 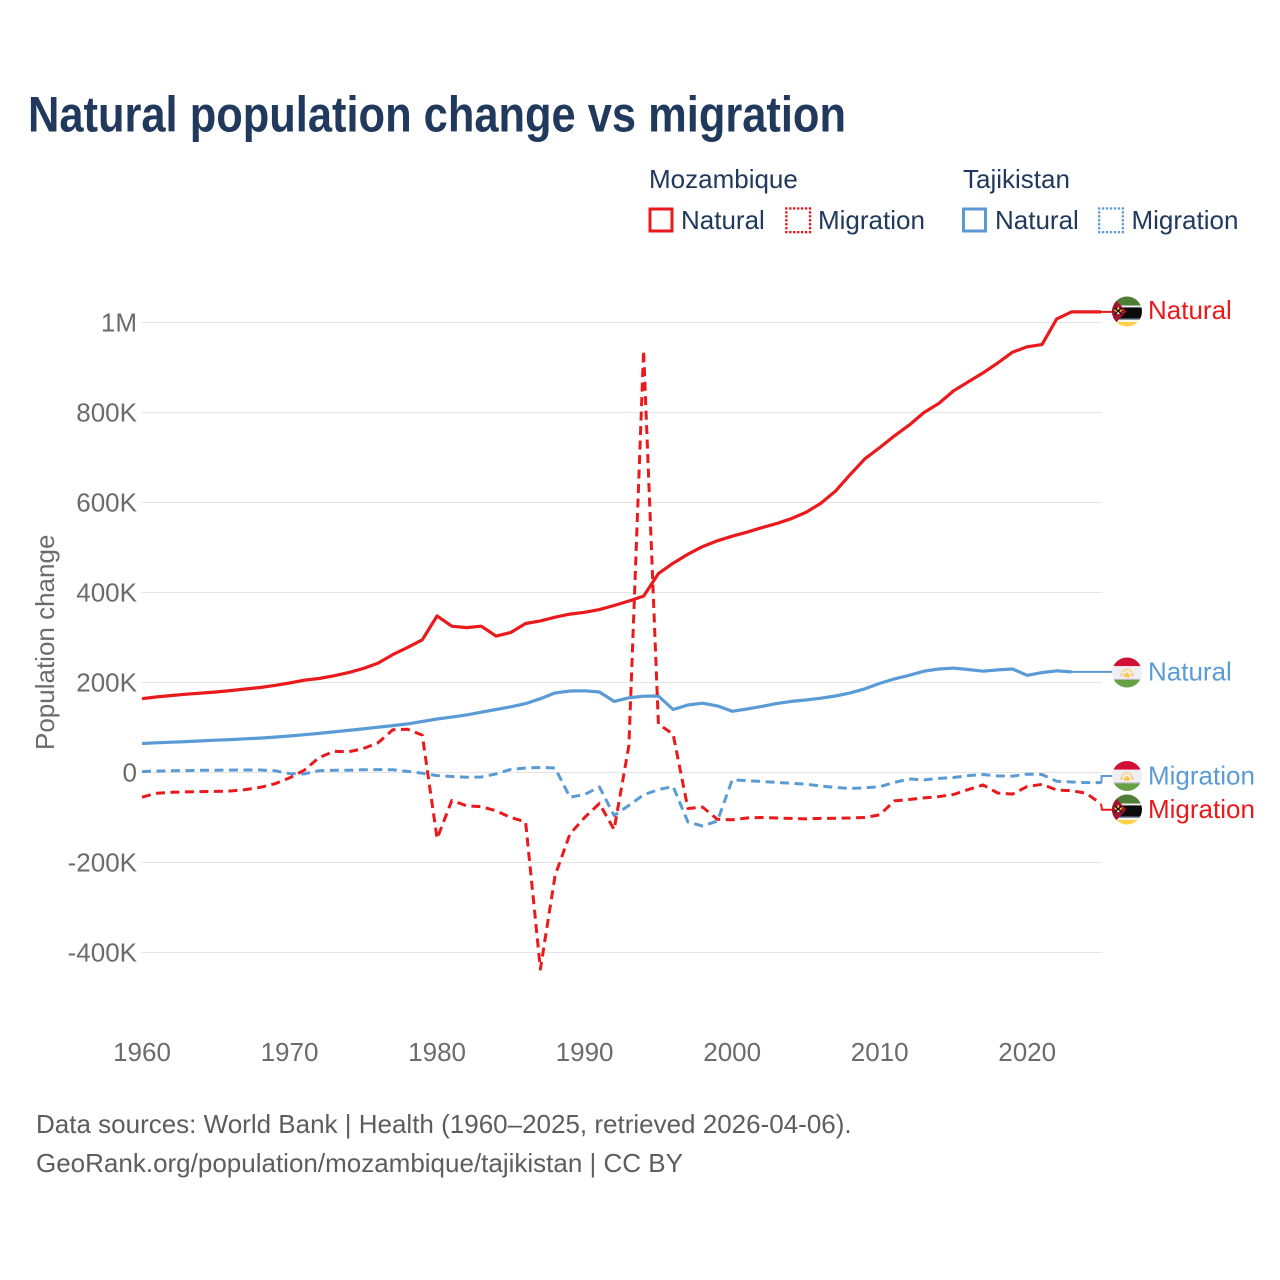 I want to click on svg-text:Natural population change vs m: Natural population change vs migration, so click(x=437, y=115).